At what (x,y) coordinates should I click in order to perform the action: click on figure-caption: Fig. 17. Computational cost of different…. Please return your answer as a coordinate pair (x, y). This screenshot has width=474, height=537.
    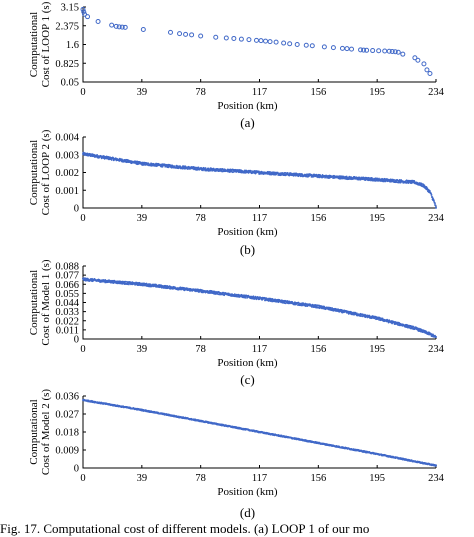
    Looking at the image, I should click on (184, 528).